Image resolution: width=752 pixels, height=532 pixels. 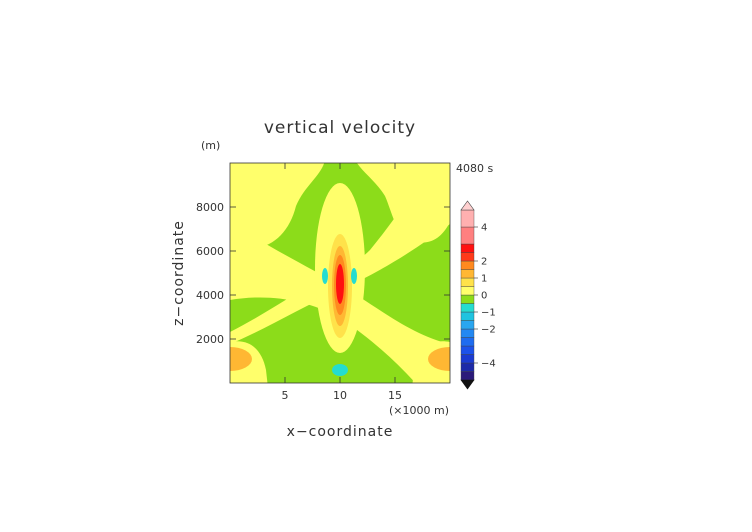 What do you see at coordinates (210, 295) in the screenshot?
I see `y-tick-label: 4000` at bounding box center [210, 295].